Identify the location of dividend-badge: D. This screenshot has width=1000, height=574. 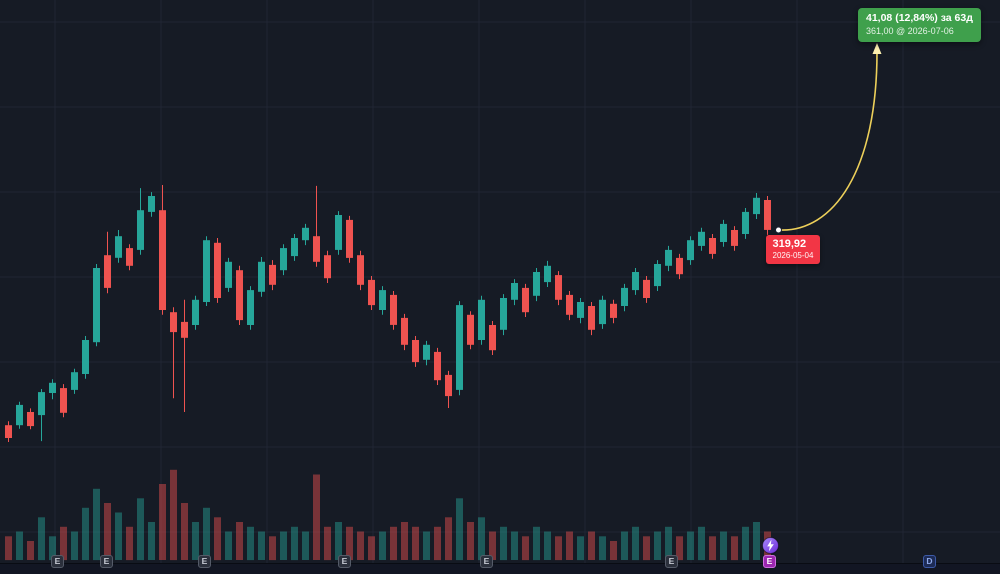
(929, 561).